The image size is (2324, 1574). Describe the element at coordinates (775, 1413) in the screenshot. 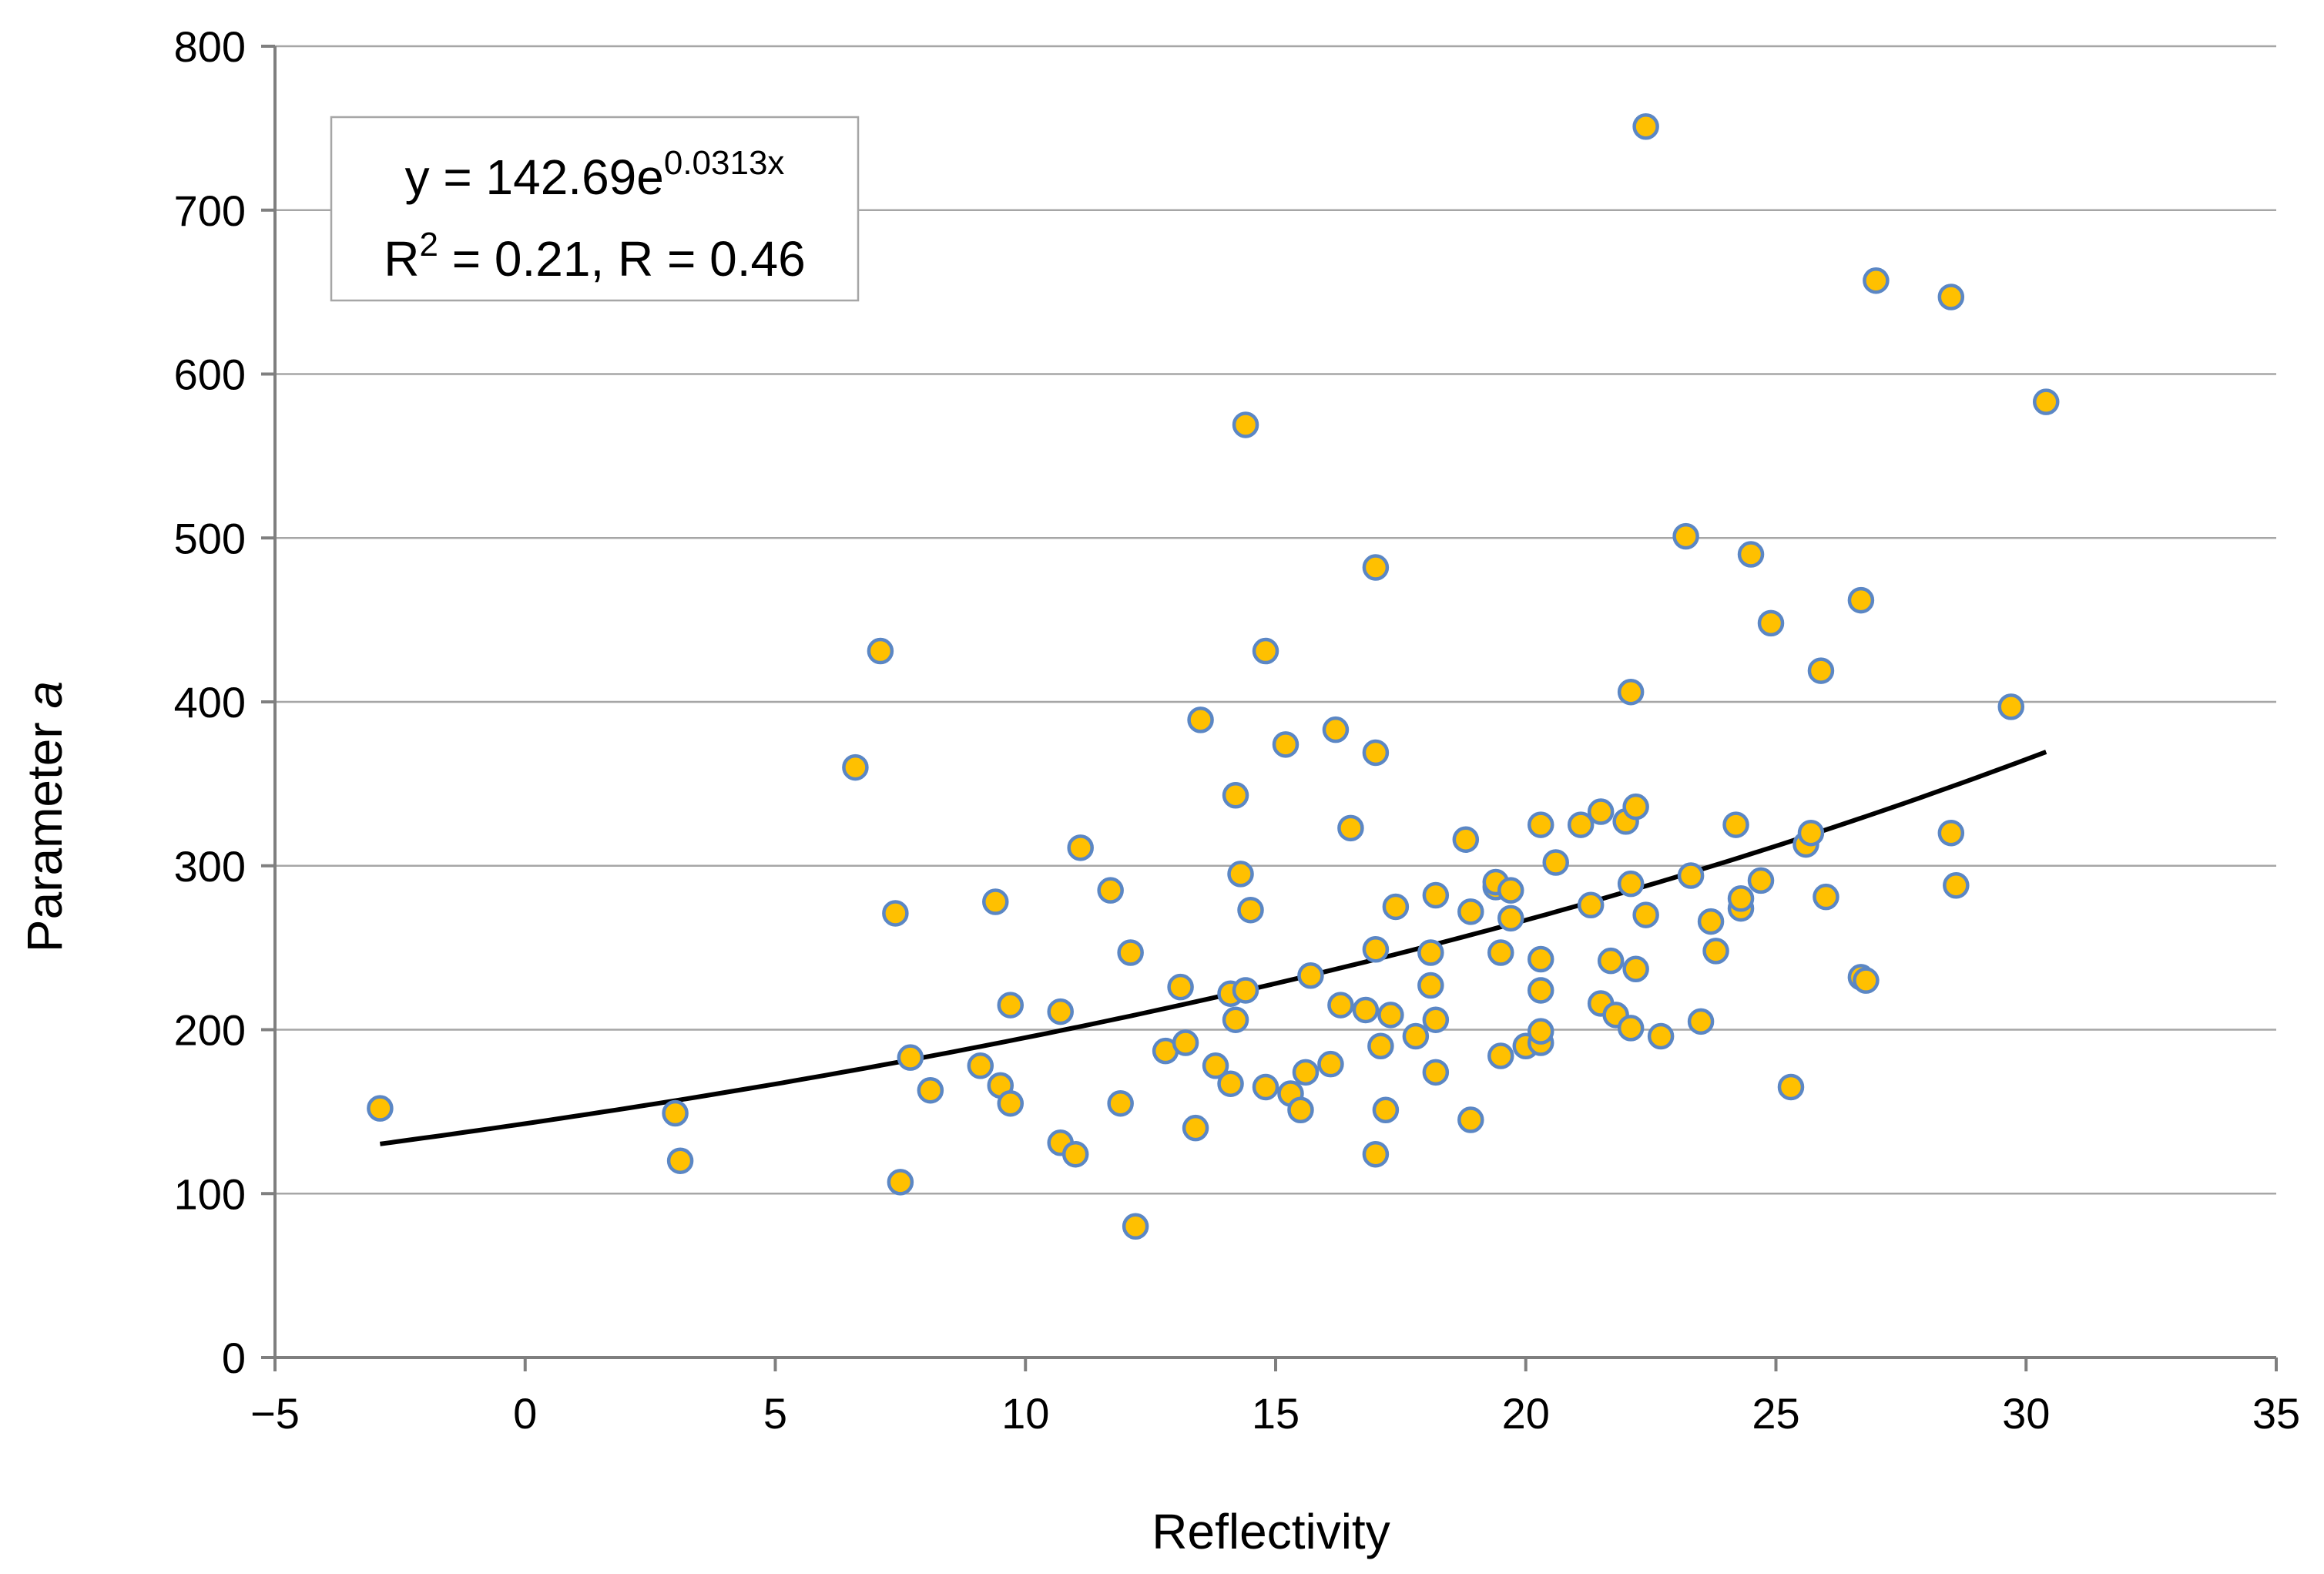

I see `x-tick-label: 5` at that location.